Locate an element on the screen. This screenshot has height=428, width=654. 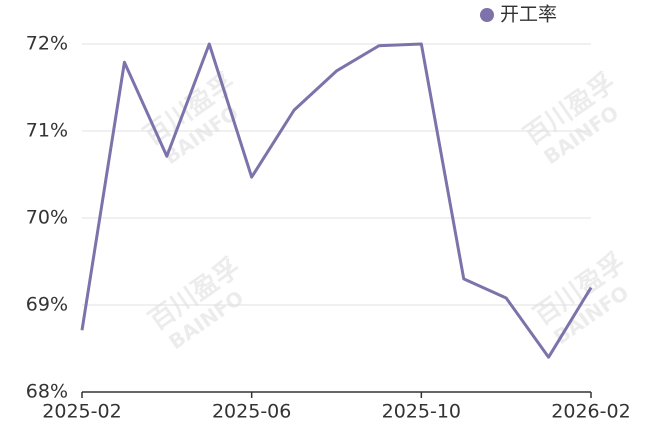
y-tick-label: 71% is located at coordinates (47, 131).